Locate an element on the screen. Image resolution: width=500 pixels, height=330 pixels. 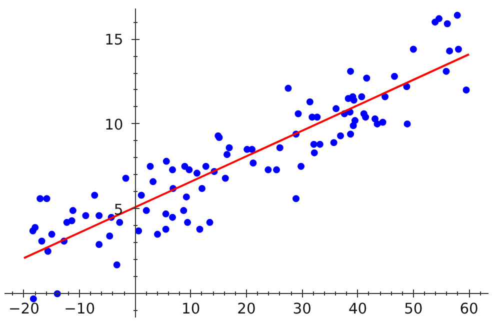
x-tick-label: 40 is located at coordinates (358, 309).